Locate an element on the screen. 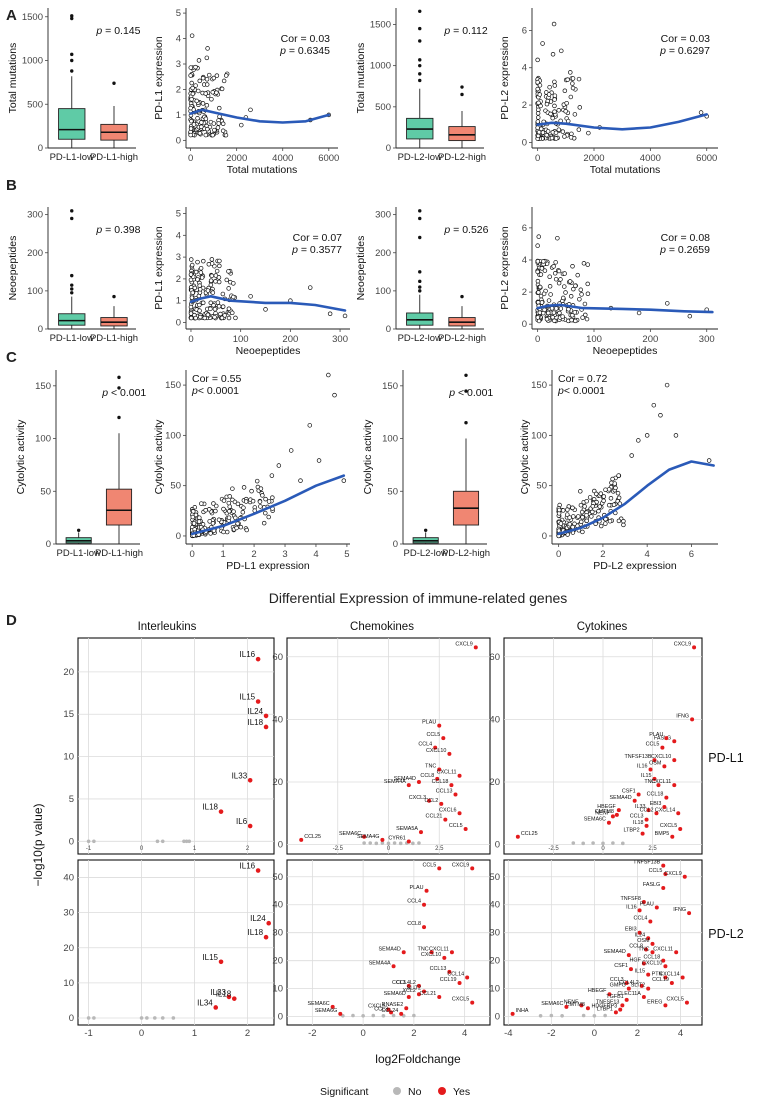 This screenshot has height=1105, width=765. volc-IL-L2-point-ns is located at coordinates (141, 1018).